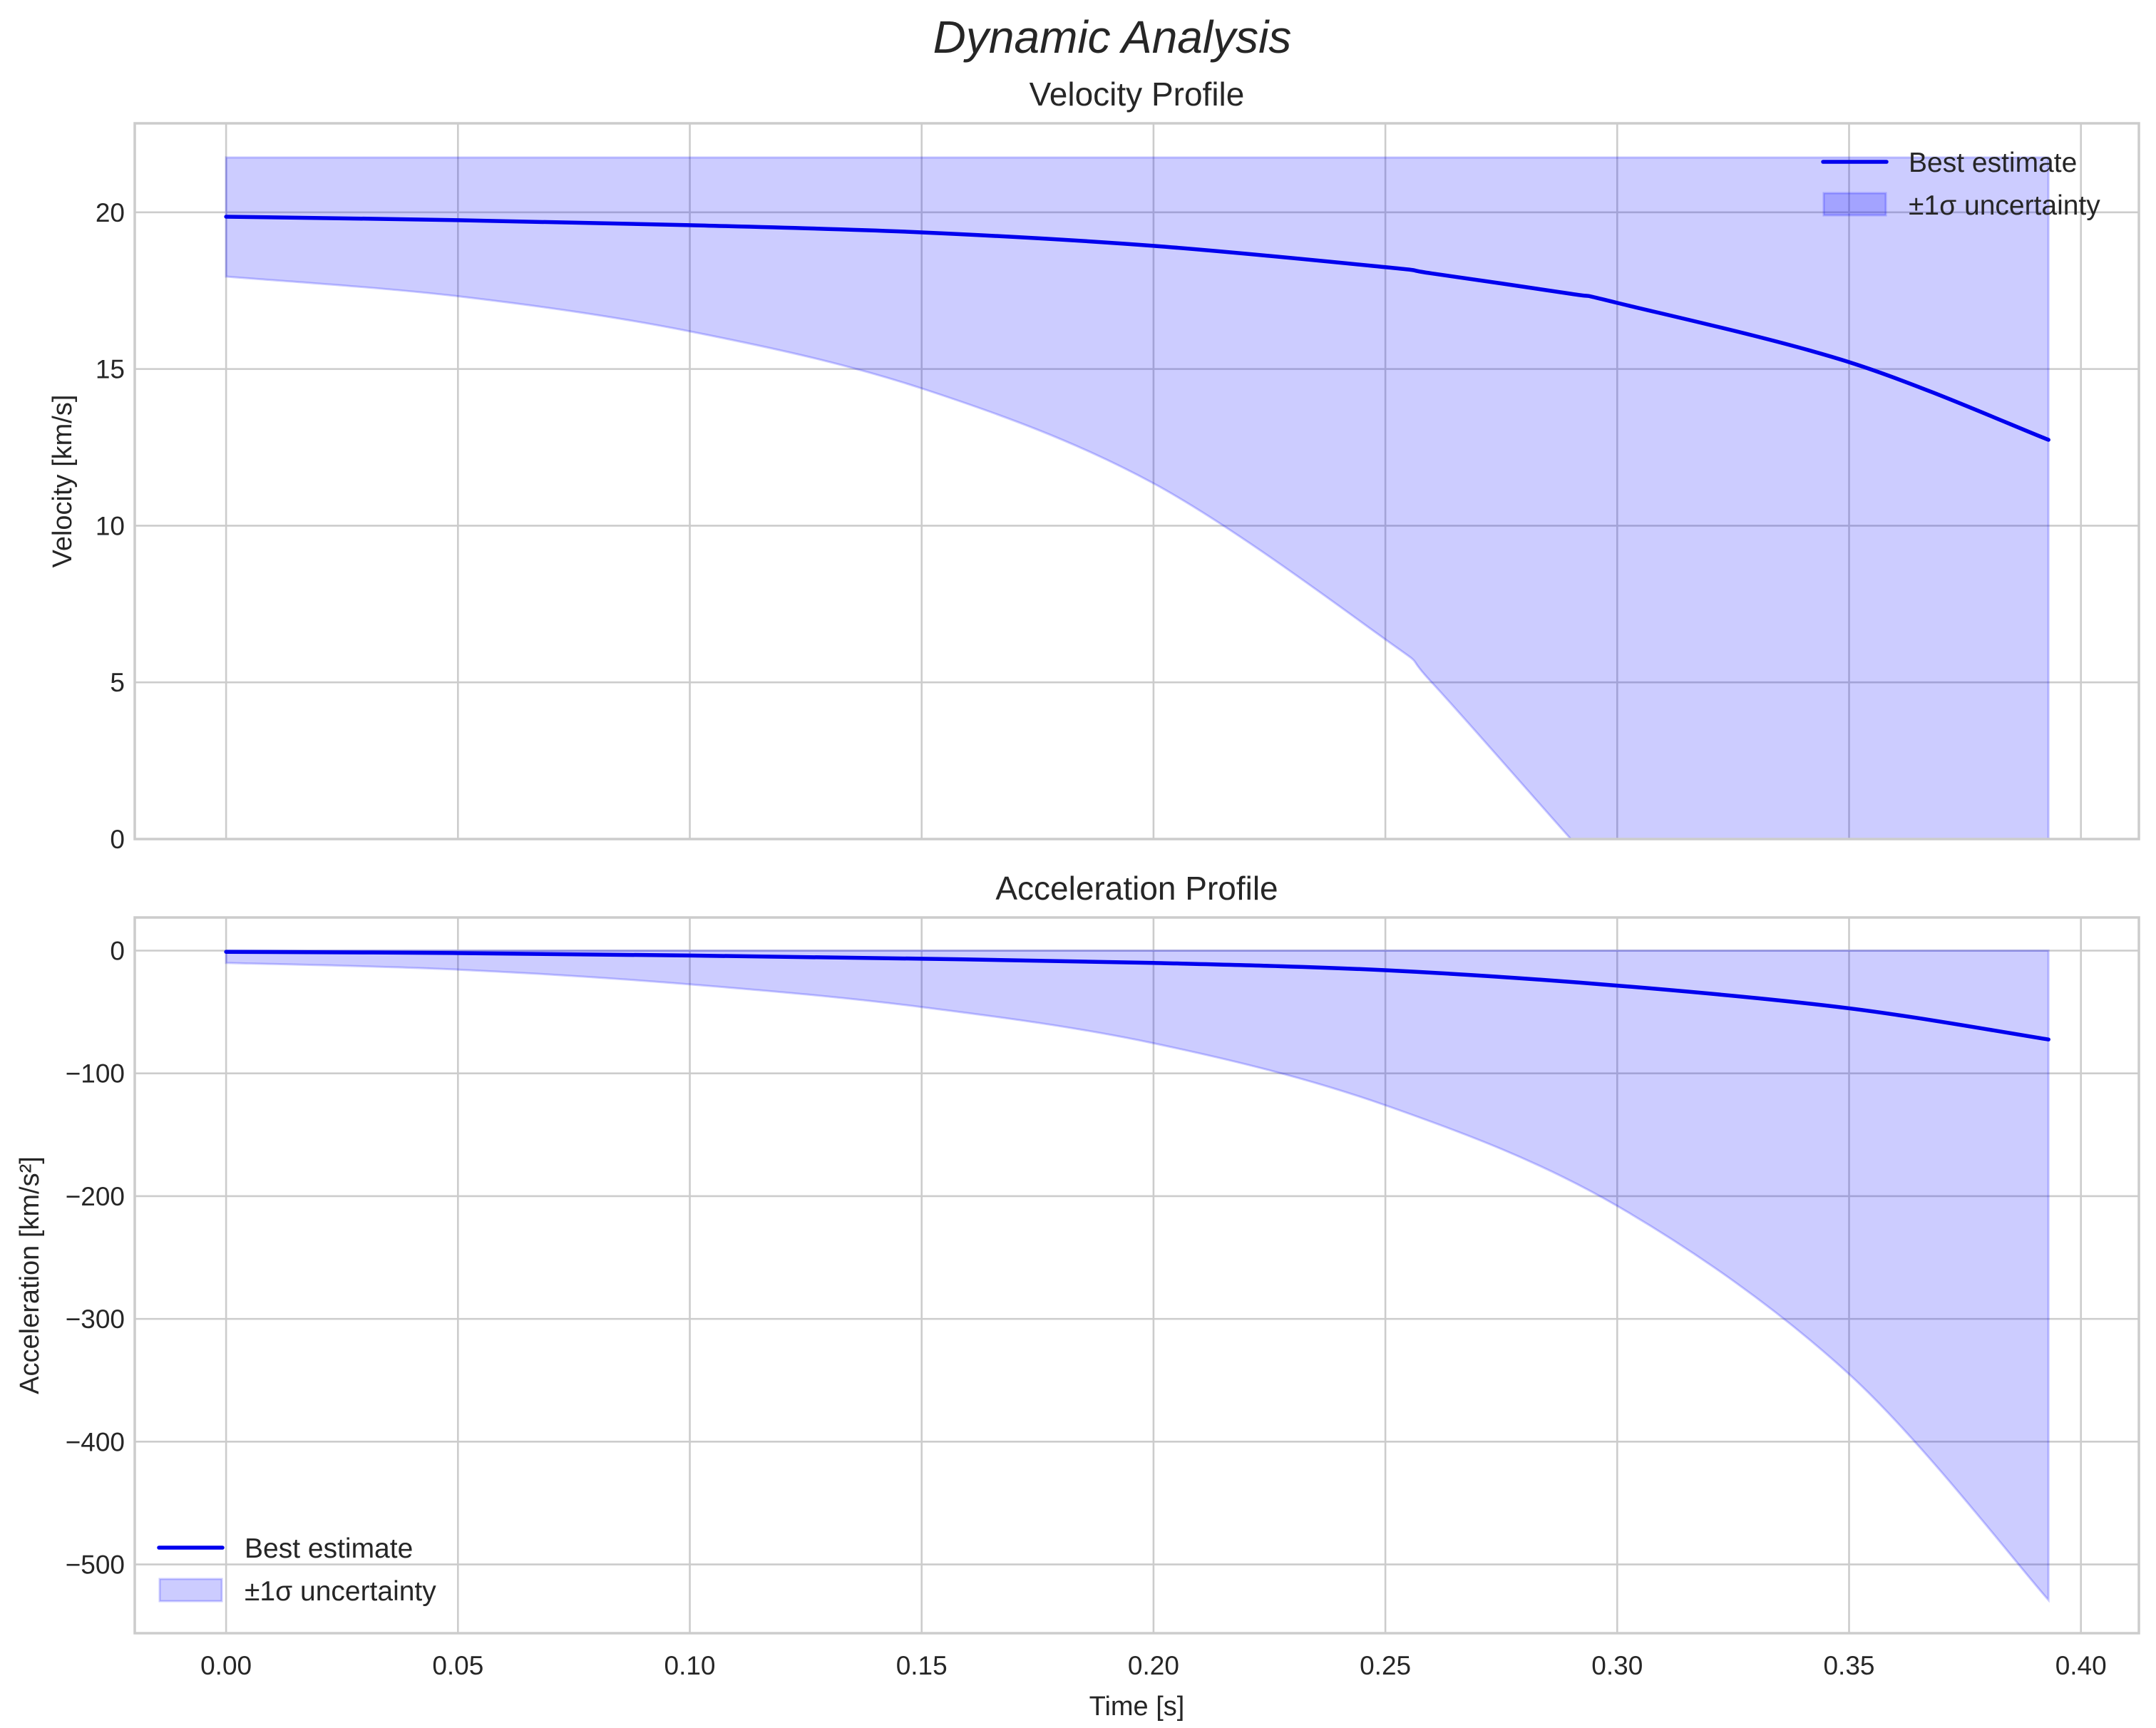  I want to click on x-tick-label: 0.05, so click(457, 1665).